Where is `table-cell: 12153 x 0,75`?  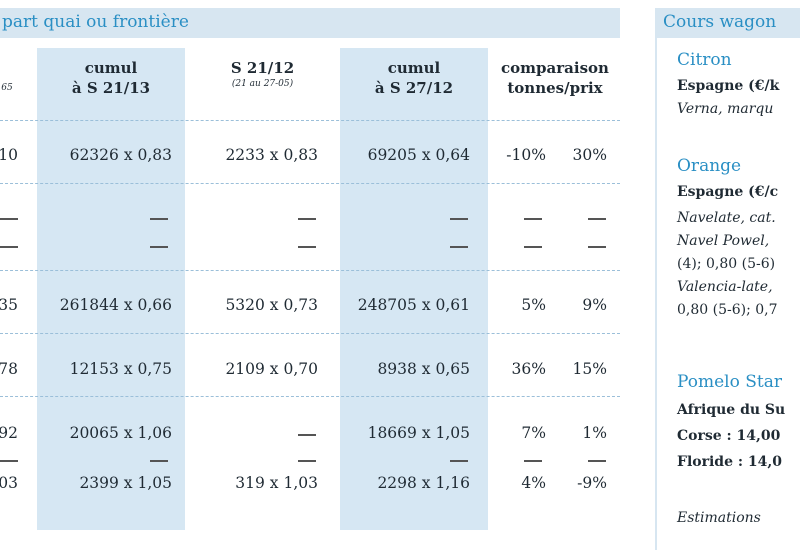 table-cell: 12153 x 0,75 is located at coordinates (120, 369).